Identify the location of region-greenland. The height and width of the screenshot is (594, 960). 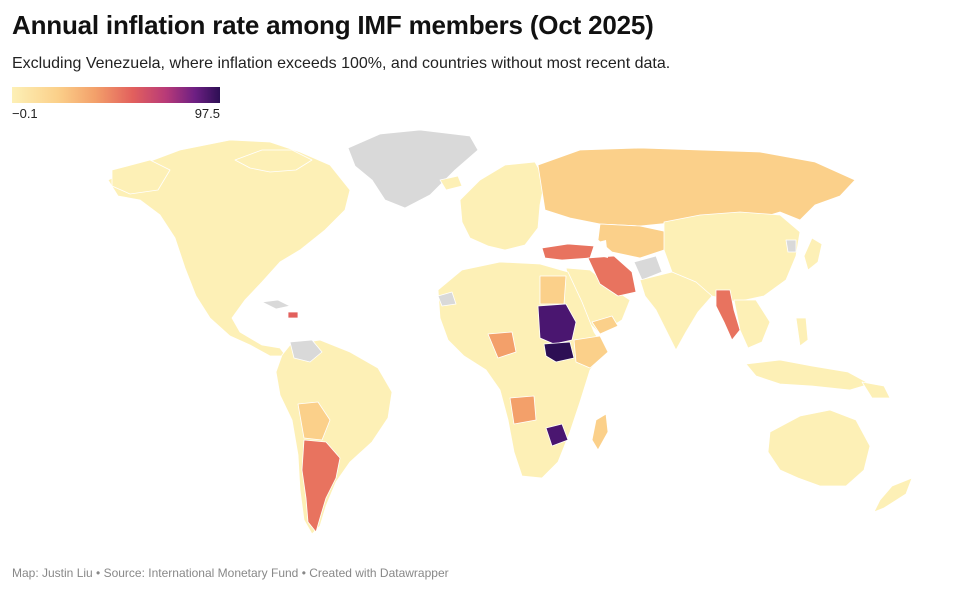
(413, 169).